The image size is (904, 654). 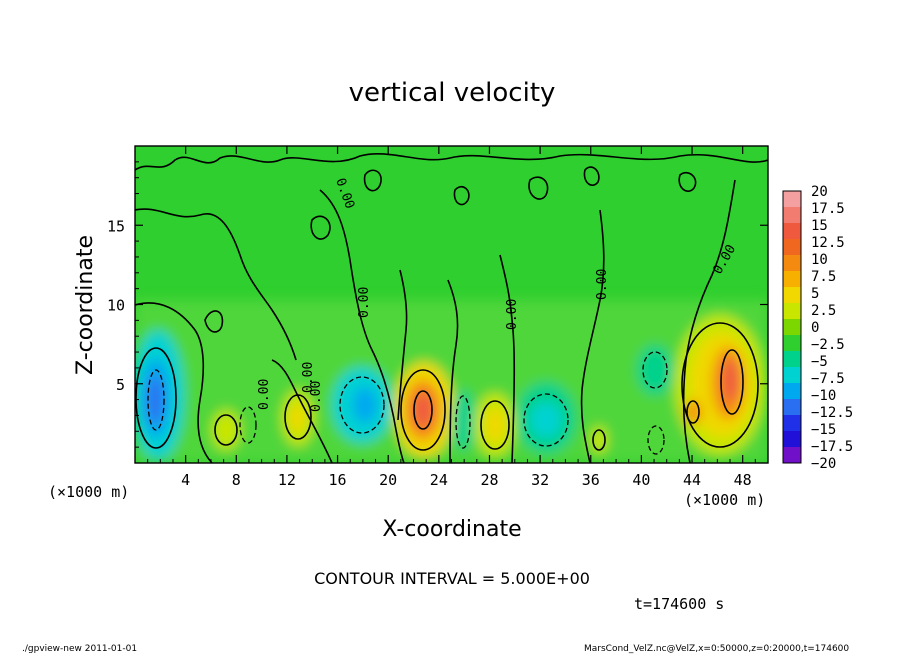 I want to click on colorbar-label: 15, so click(x=819, y=226).